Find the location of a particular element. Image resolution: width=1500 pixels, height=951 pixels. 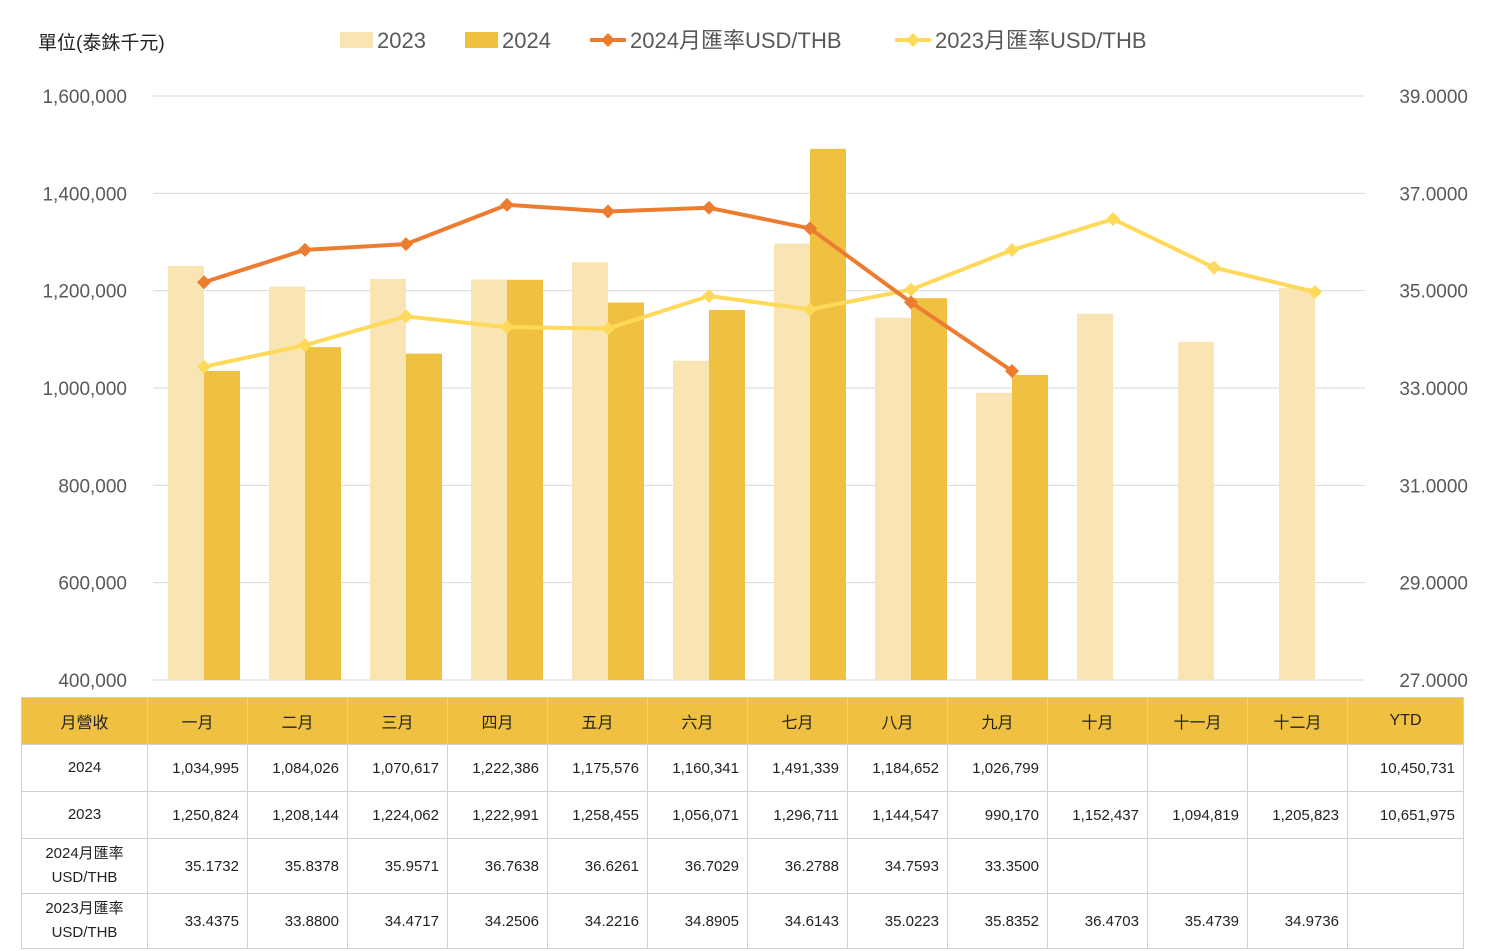

table-cell: 1,258,455 is located at coordinates (597, 815).